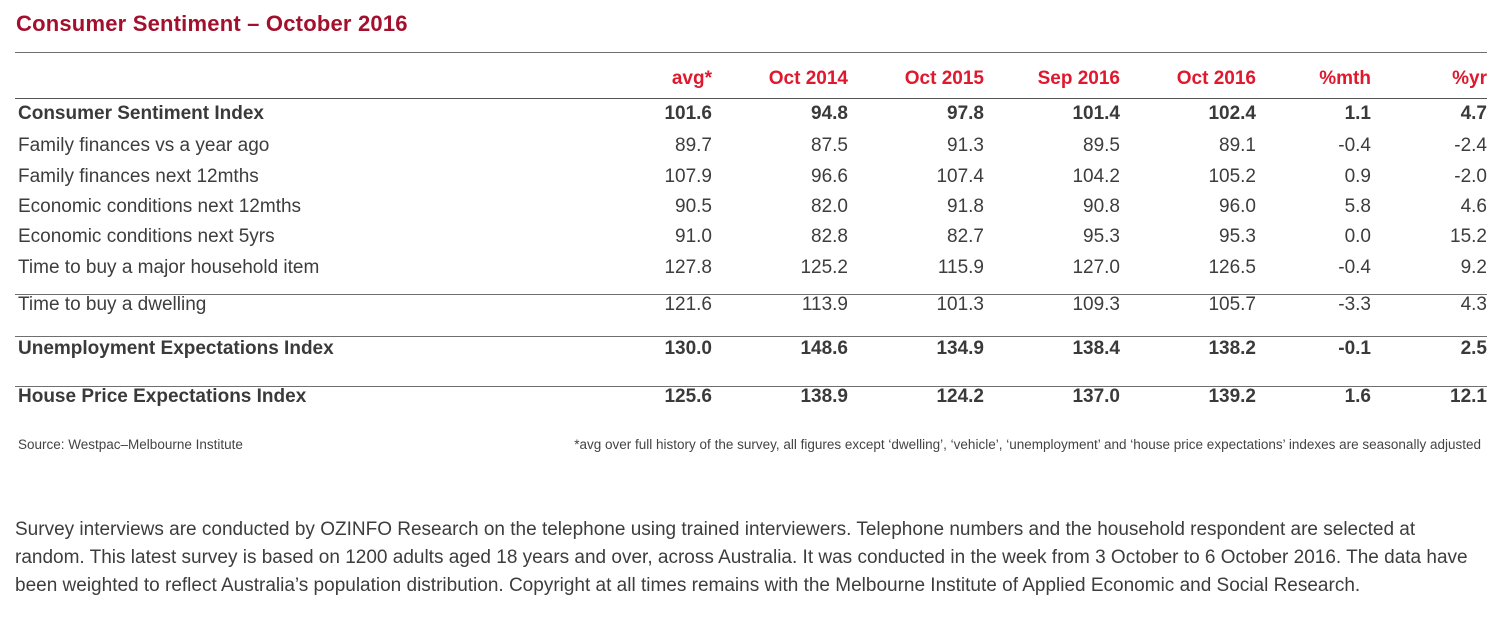  Describe the element at coordinates (1101, 206) in the screenshot. I see `row-value: 90.8` at that location.